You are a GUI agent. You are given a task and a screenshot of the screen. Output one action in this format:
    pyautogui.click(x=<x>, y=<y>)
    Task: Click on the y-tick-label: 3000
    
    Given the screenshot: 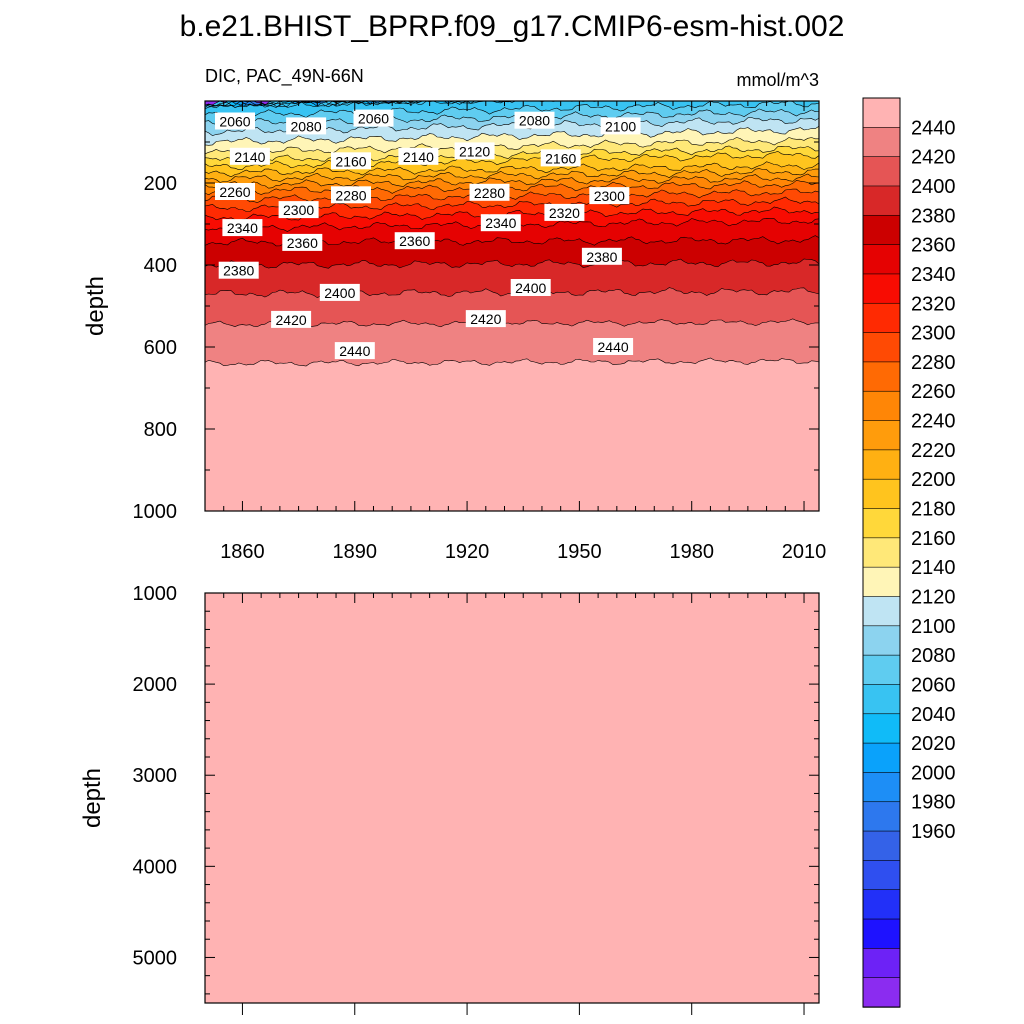 What is the action you would take?
    pyautogui.click(x=155, y=776)
    